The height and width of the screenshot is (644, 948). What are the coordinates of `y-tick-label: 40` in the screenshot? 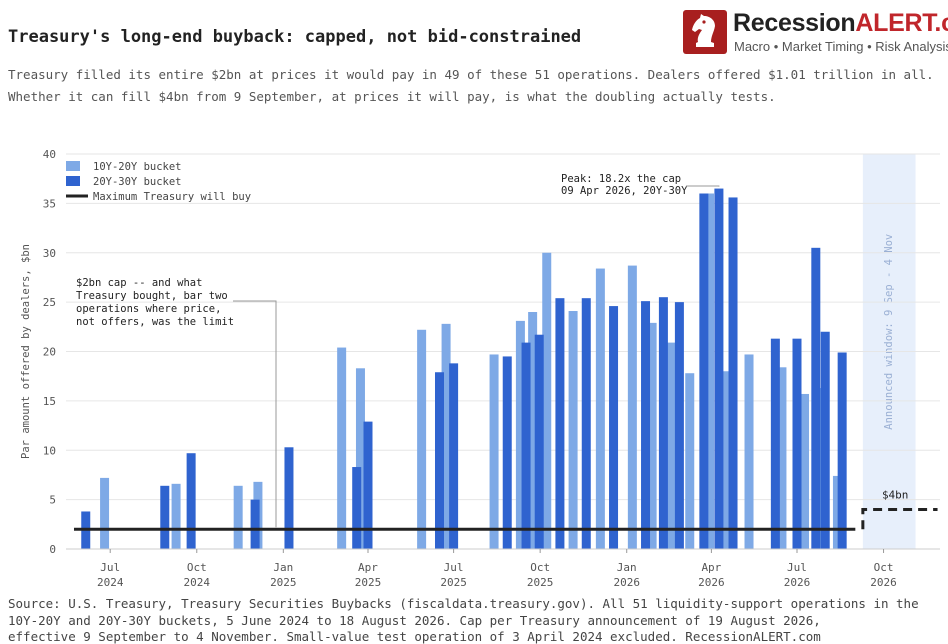 It's located at (49, 154).